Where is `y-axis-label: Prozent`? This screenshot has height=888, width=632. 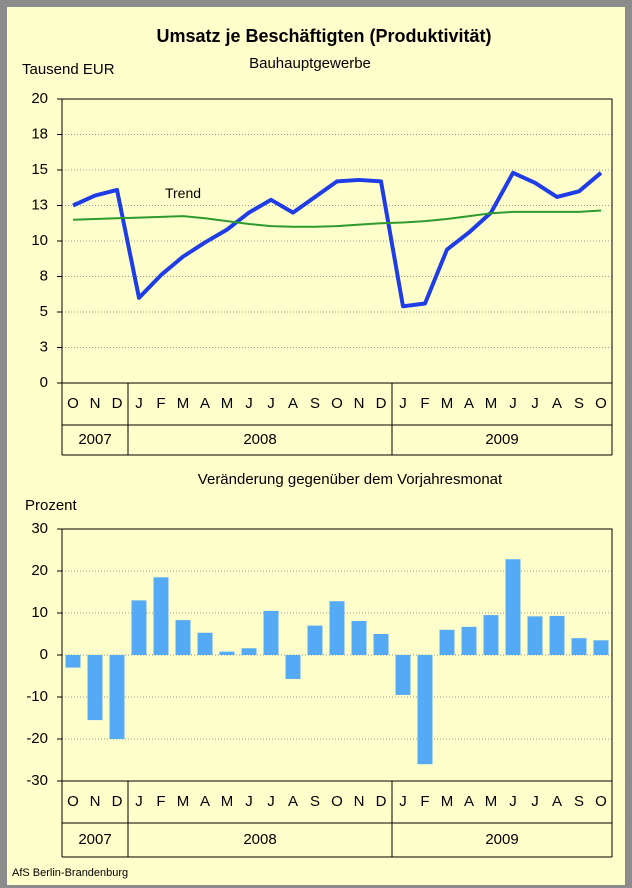
y-axis-label: Prozent is located at coordinates (51, 505).